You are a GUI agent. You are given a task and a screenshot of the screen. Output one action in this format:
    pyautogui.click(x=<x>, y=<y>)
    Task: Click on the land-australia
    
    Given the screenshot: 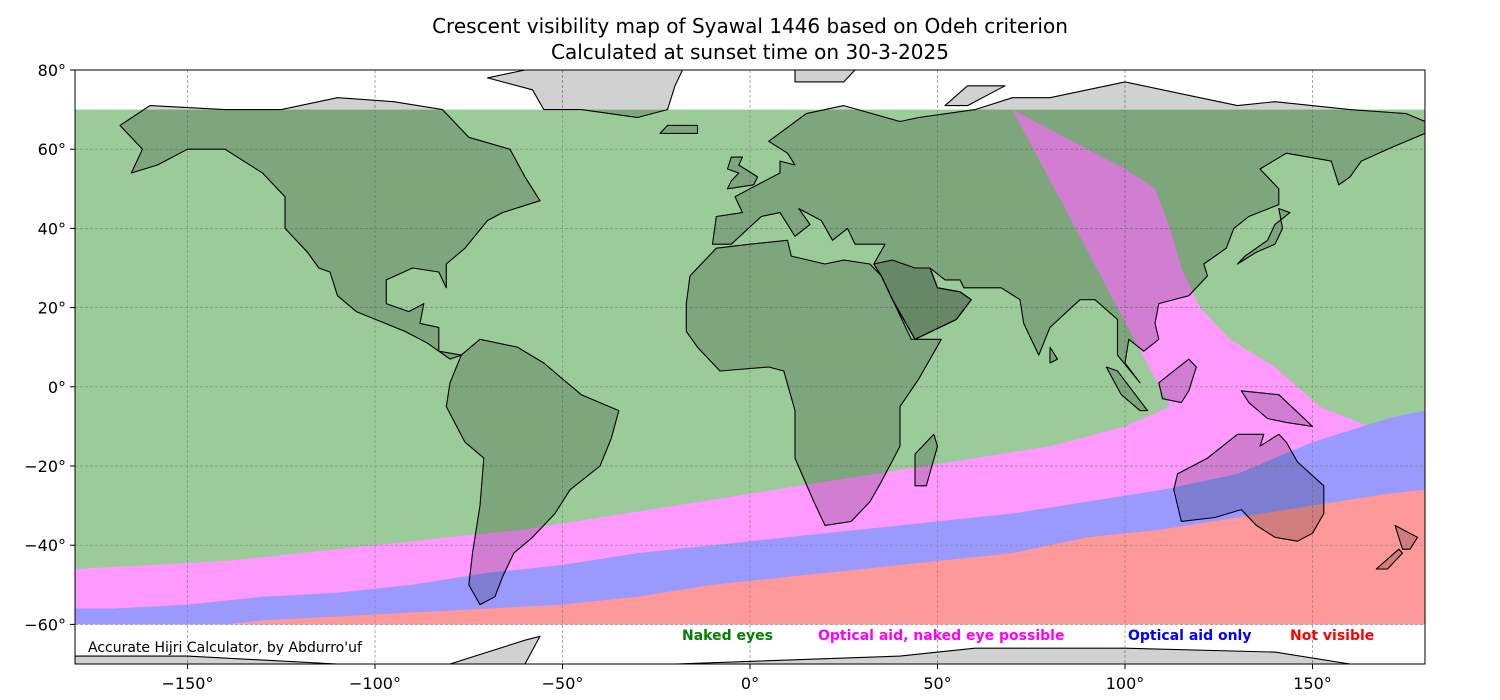 What is the action you would take?
    pyautogui.click(x=1249, y=487)
    